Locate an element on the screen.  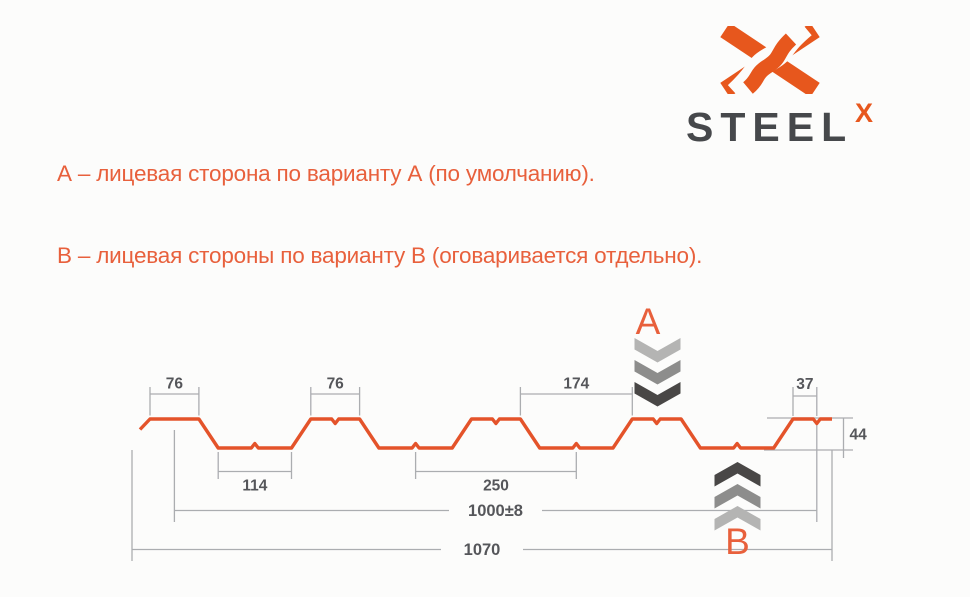
dim-label-crest-gap: 174 is located at coordinates (576, 384).